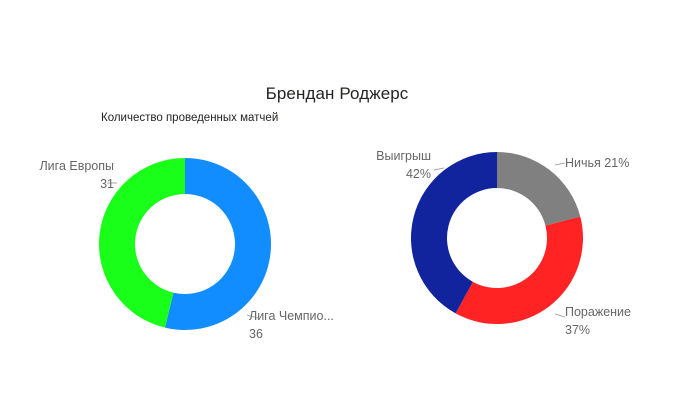 The width and height of the screenshot is (674, 407). Describe the element at coordinates (583, 163) in the screenshot. I see `slice-name-draw: Ничья` at that location.